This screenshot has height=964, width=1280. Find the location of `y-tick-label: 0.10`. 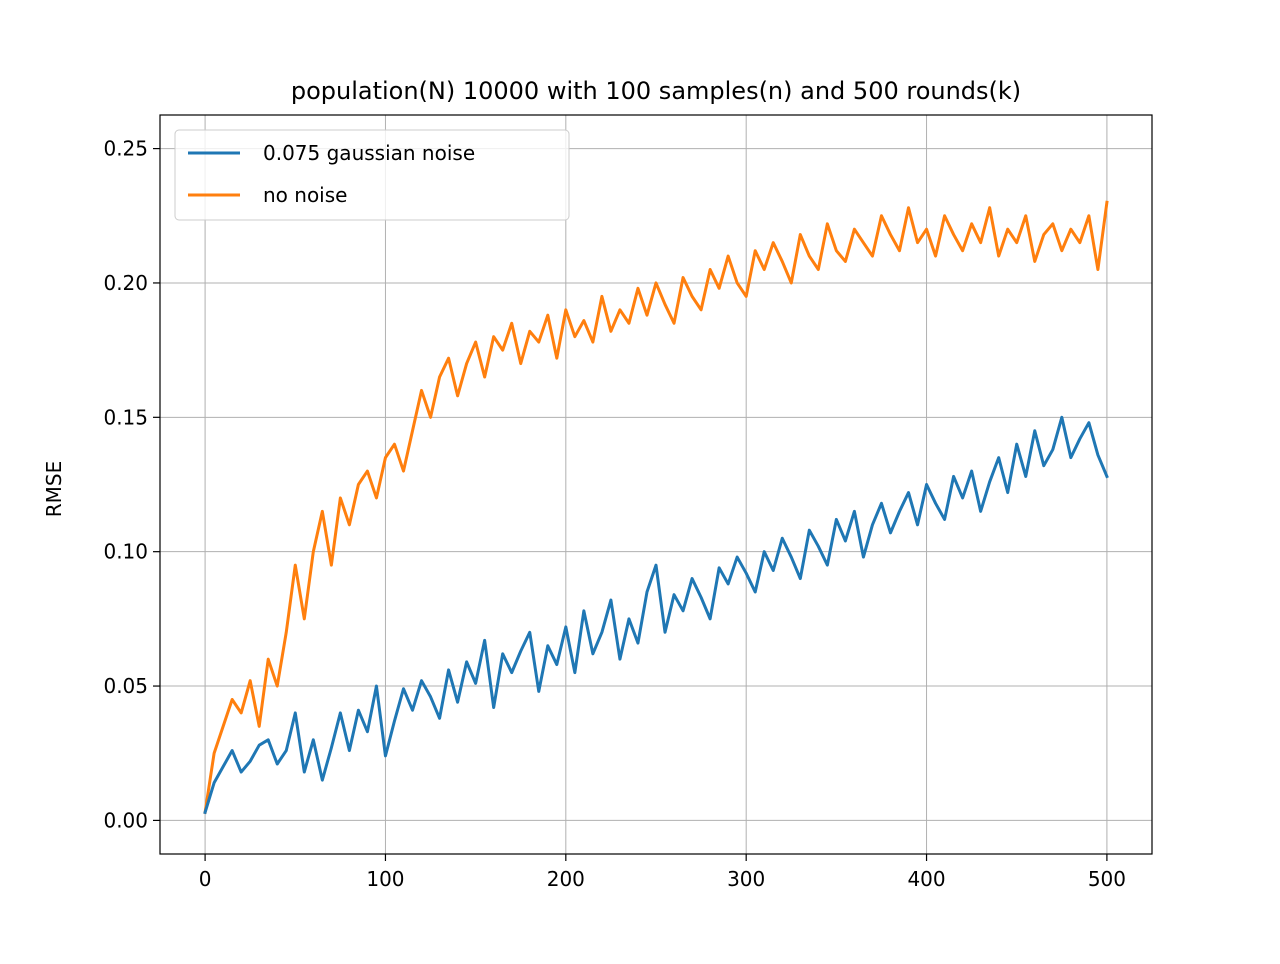

y-tick-label: 0.10 is located at coordinates (125, 552).